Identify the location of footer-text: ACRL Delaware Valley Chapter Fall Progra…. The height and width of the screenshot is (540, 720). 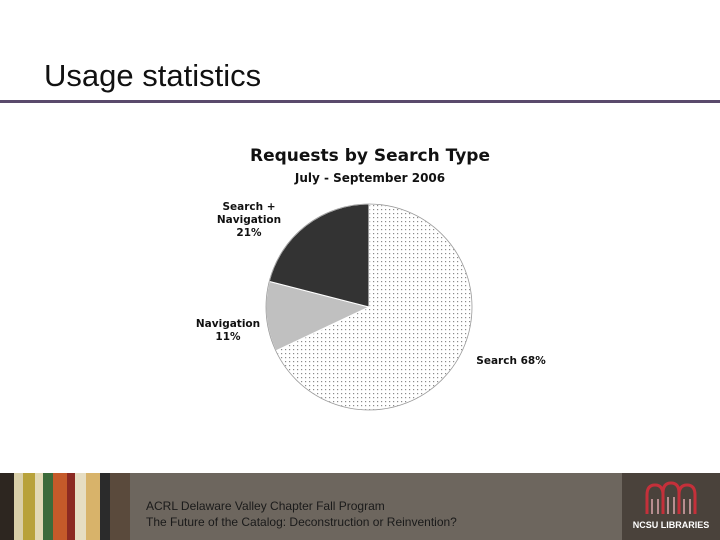
(301, 514).